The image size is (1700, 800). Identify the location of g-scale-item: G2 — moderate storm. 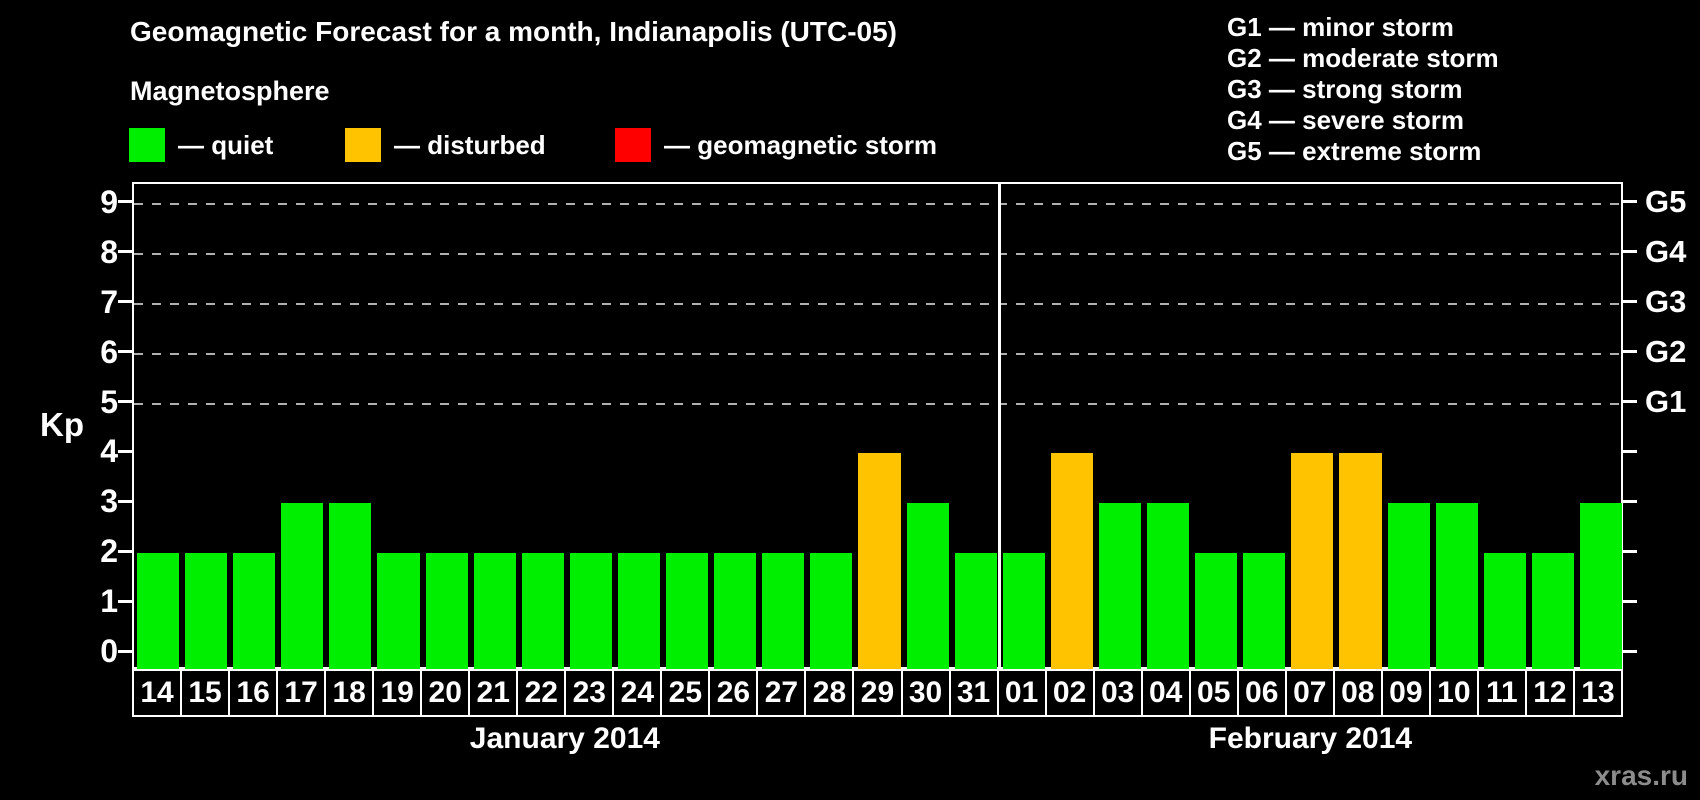
(1363, 58).